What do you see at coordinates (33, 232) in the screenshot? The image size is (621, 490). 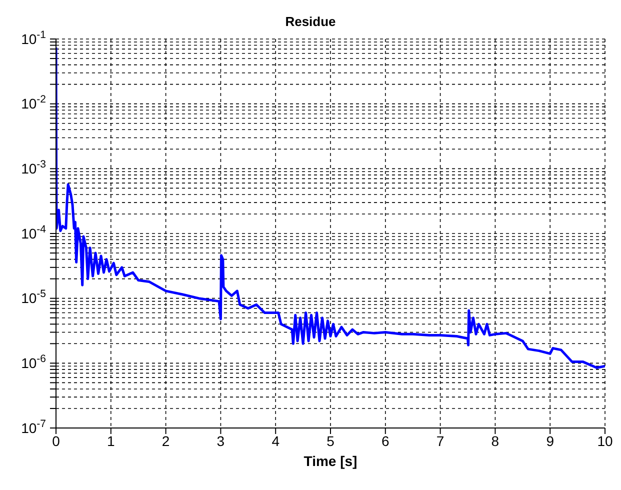 I see `y-tick-label: 10$^{-4}$` at bounding box center [33, 232].